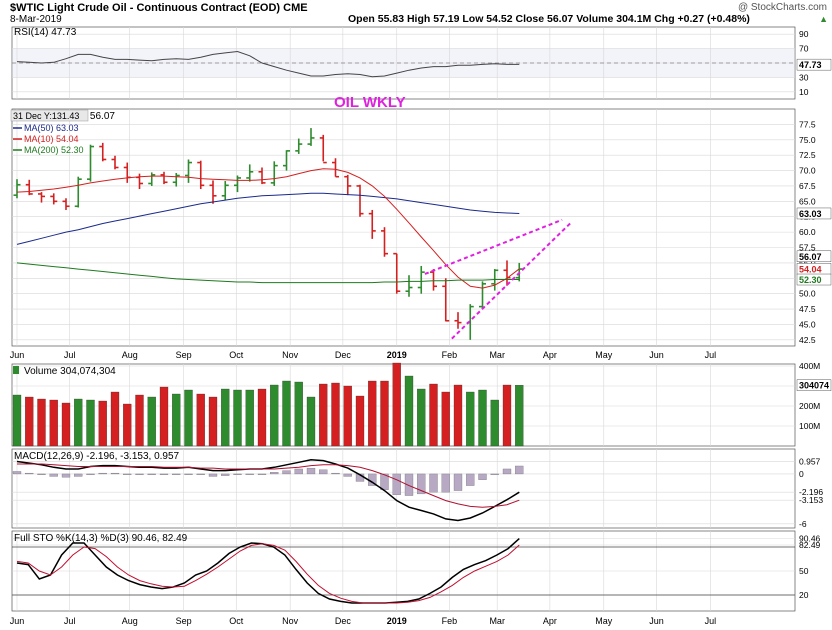  Describe the element at coordinates (343, 355) in the screenshot. I see `month-label: Dec` at that location.